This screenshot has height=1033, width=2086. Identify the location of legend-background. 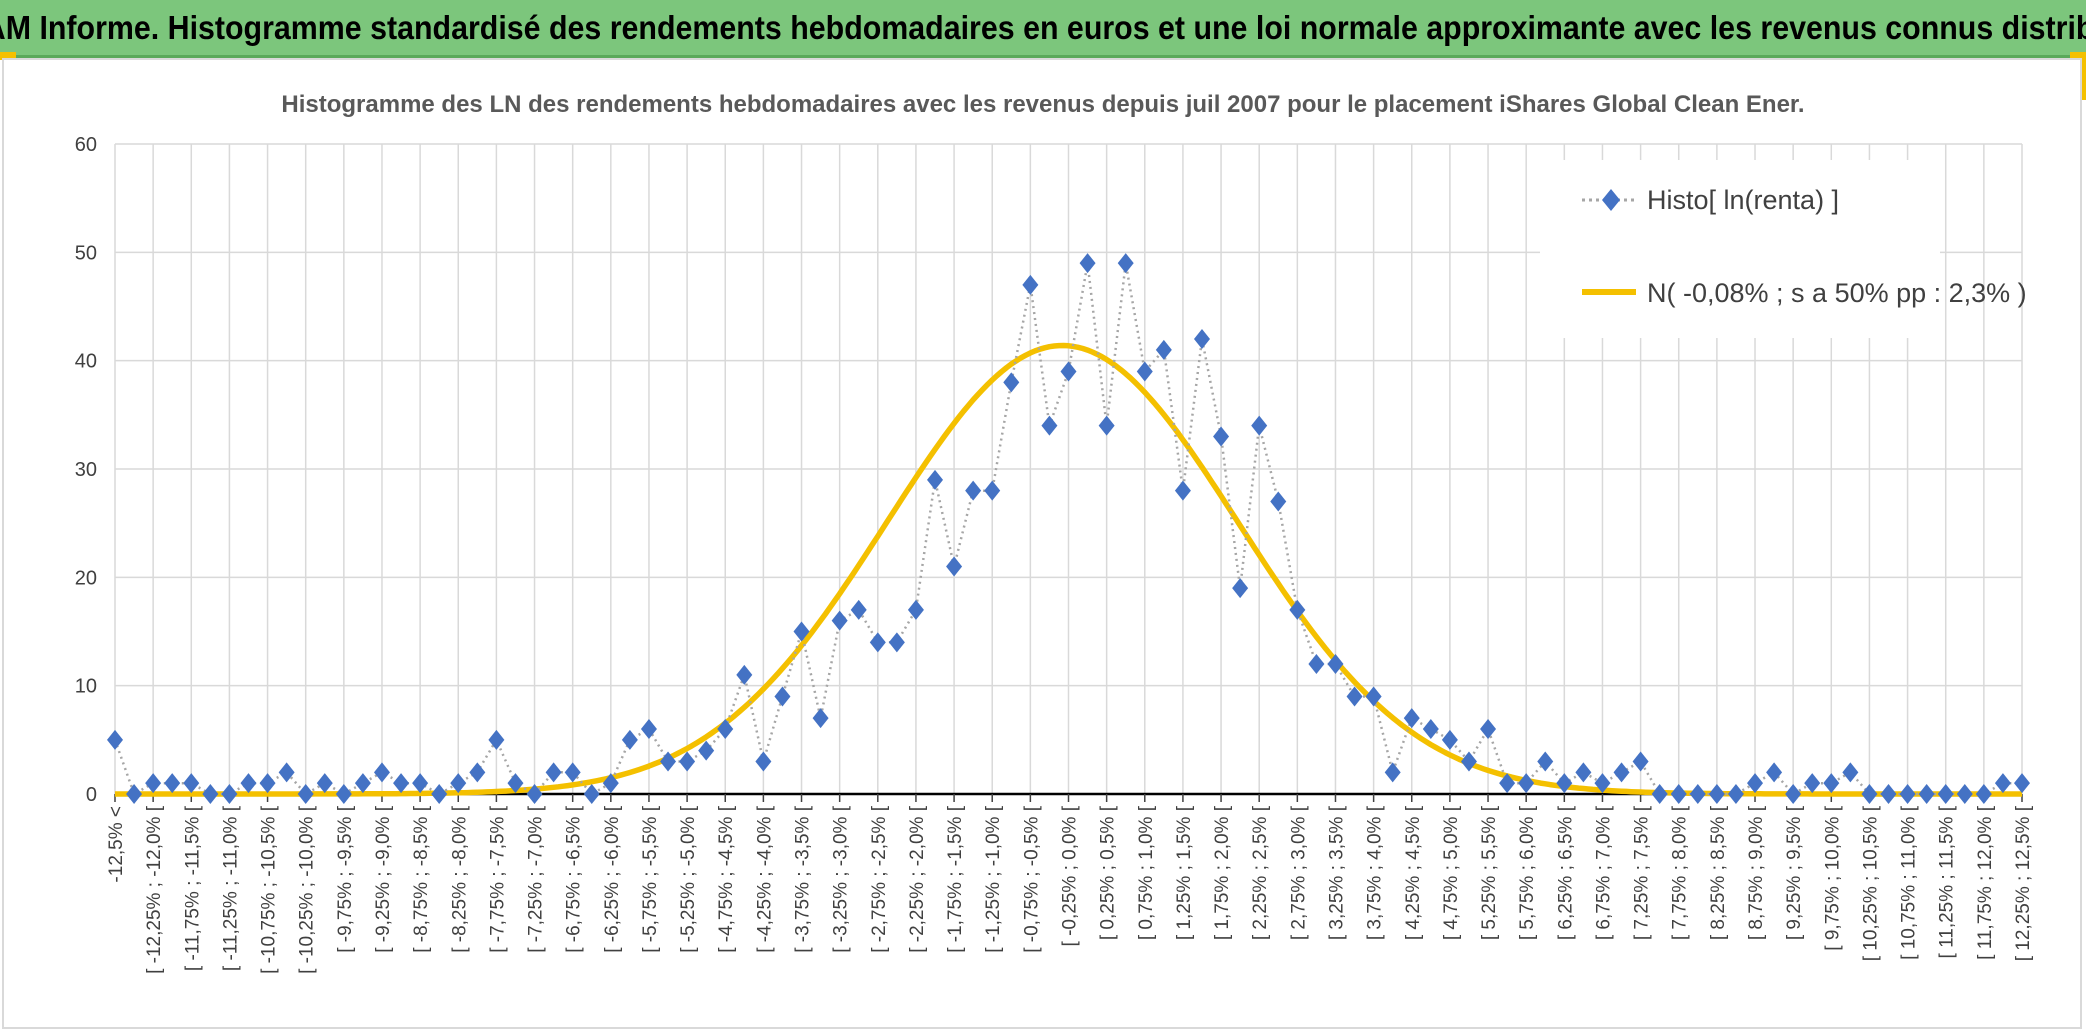
(1740, 249).